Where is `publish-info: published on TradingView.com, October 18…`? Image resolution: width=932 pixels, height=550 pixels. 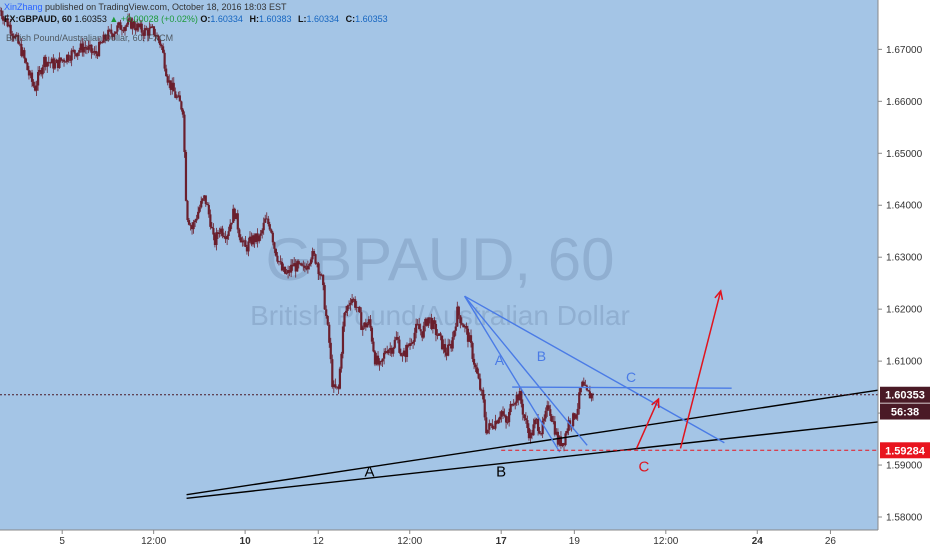
publish-info: published on TradingView.com, October 18… is located at coordinates (166, 7).